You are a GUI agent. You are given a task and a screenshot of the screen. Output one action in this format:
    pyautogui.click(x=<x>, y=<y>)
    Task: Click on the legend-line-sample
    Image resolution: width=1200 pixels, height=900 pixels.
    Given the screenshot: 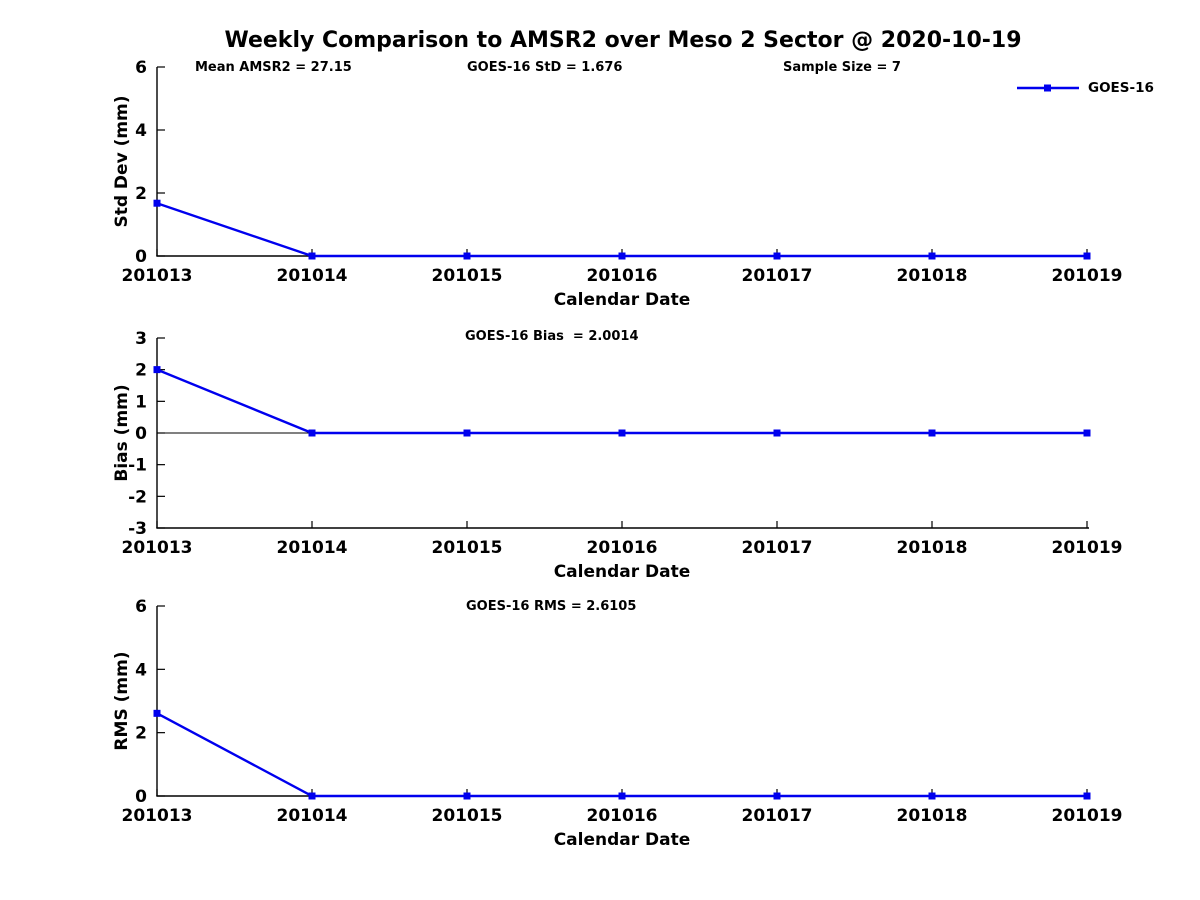 What is the action you would take?
    pyautogui.click(x=1048, y=88)
    